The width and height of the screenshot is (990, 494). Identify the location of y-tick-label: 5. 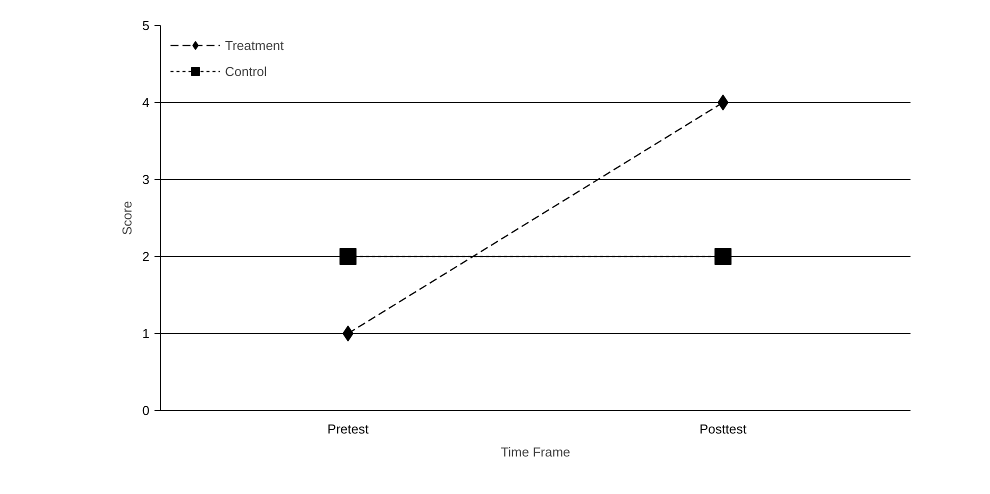
(146, 25).